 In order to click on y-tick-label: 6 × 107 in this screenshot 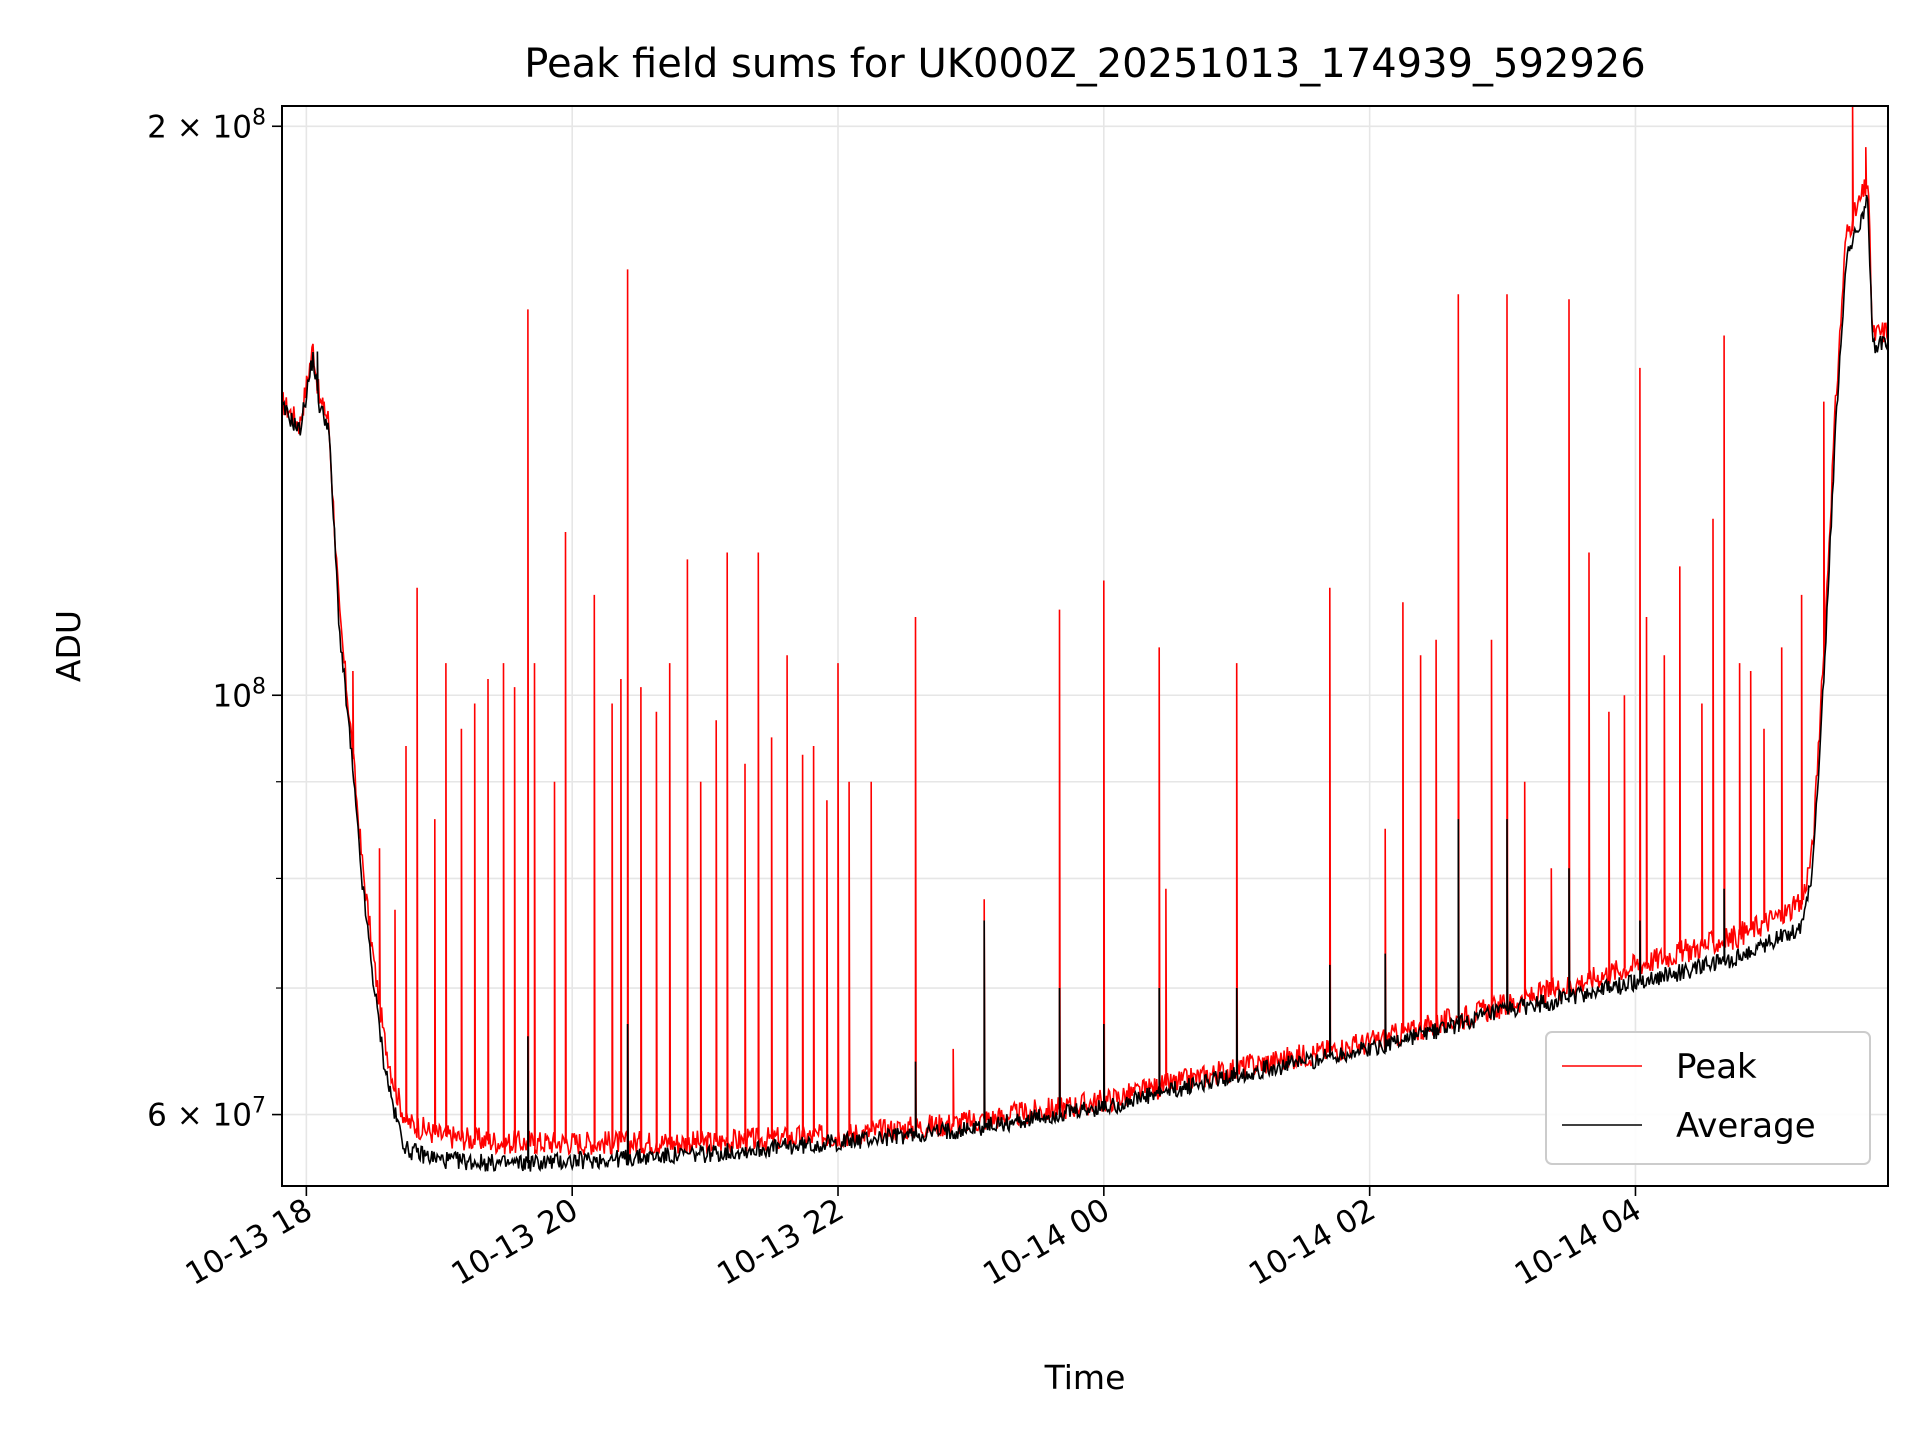, I will do `click(206, 1114)`.